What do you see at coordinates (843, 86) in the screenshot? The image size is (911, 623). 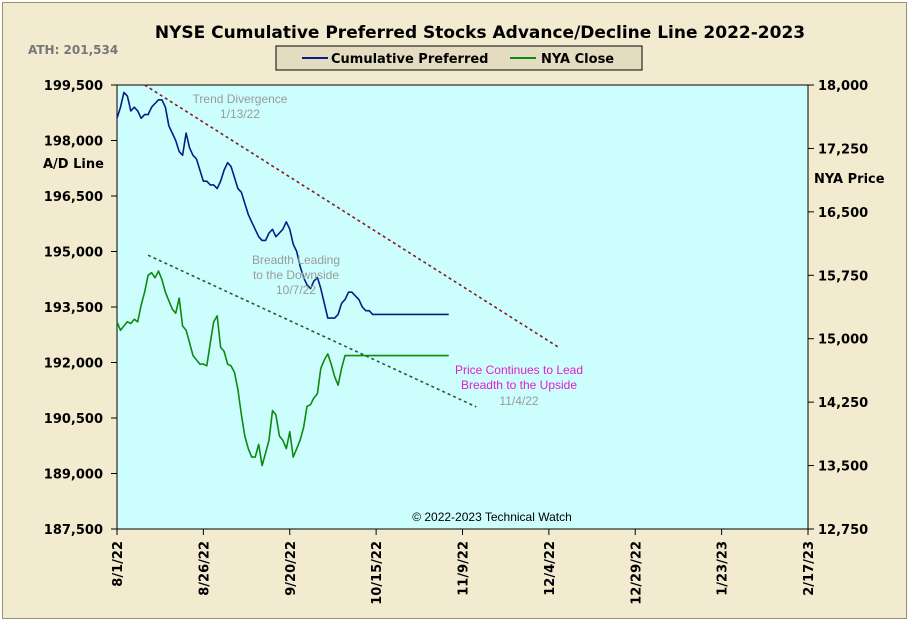 I see `right-axis-tick-label: 18,000` at bounding box center [843, 86].